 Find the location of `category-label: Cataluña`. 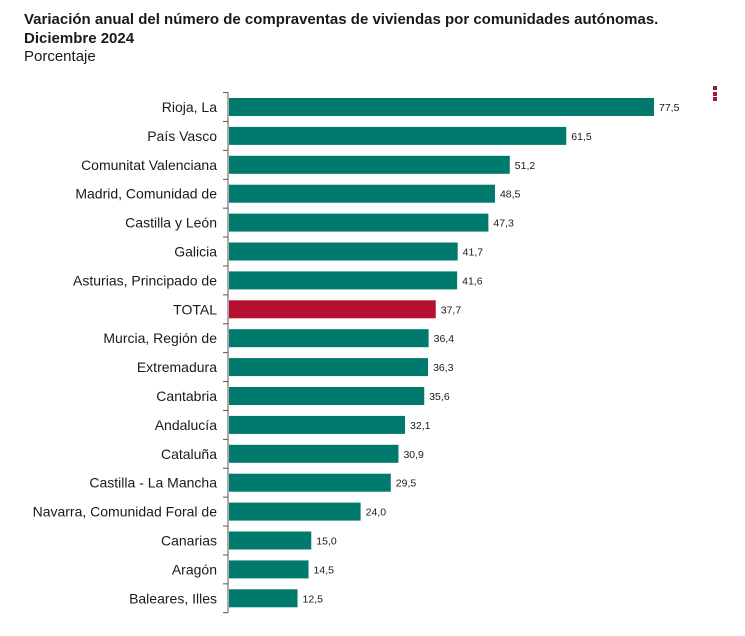

category-label: Cataluña is located at coordinates (189, 454).